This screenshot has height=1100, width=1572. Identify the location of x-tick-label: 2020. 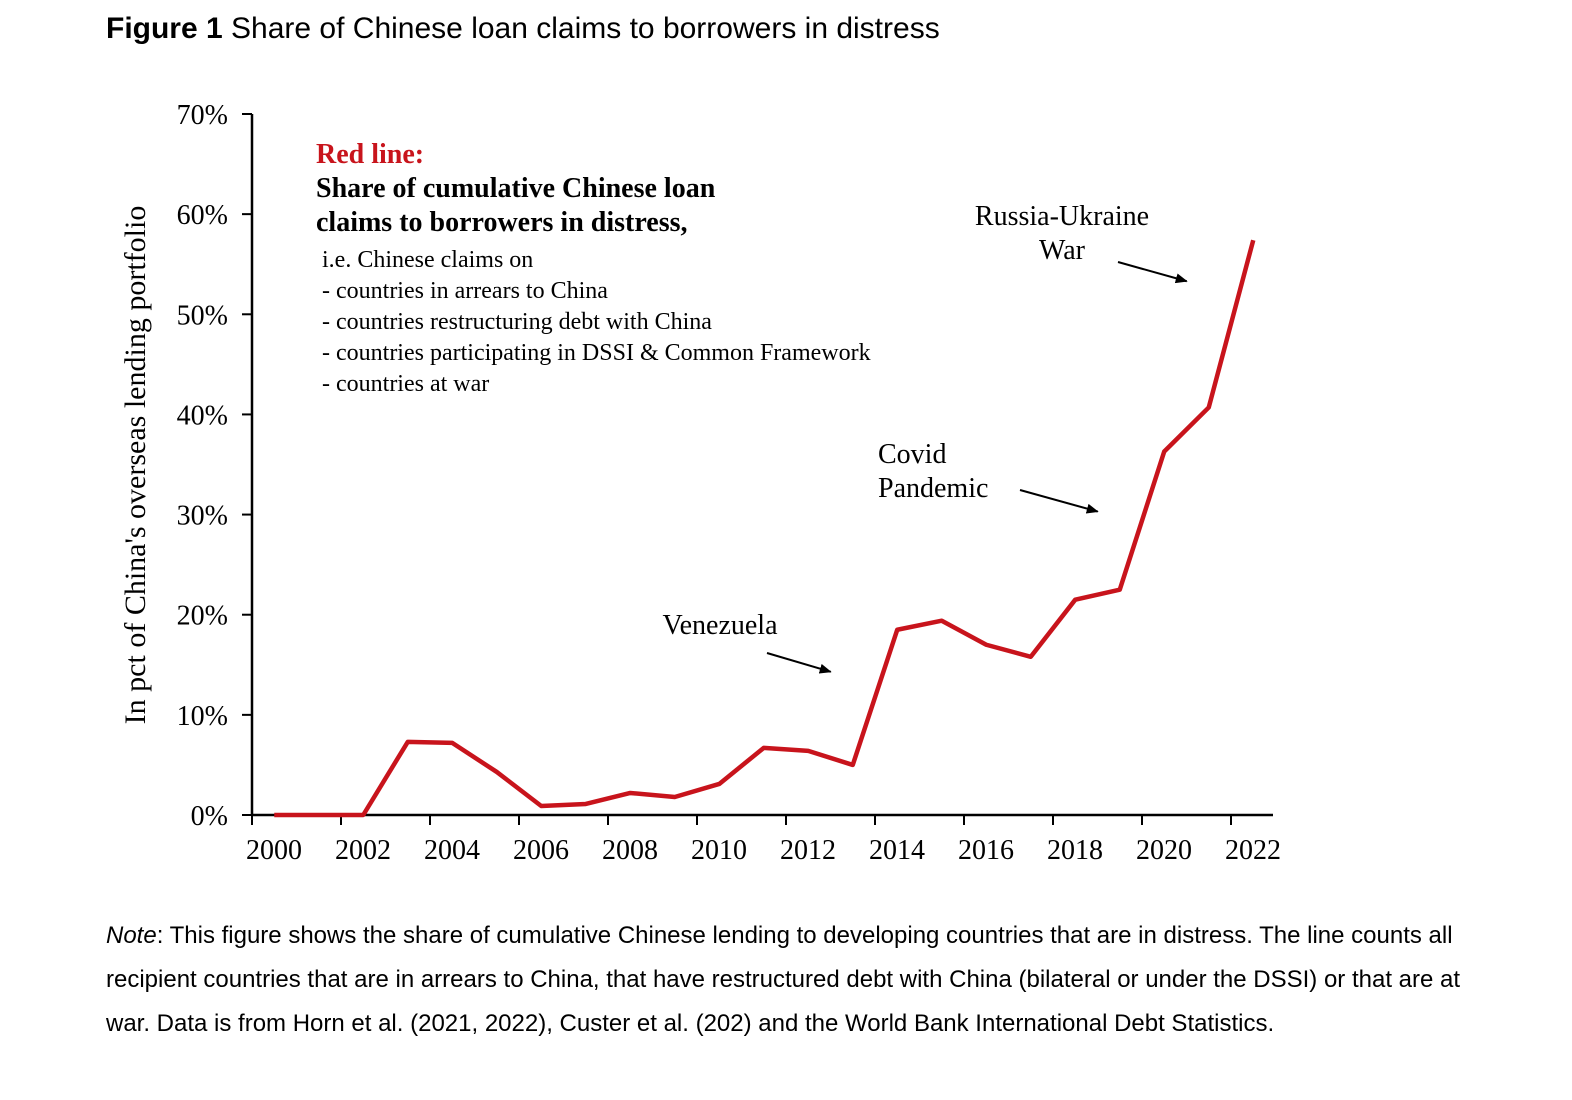
(1164, 850).